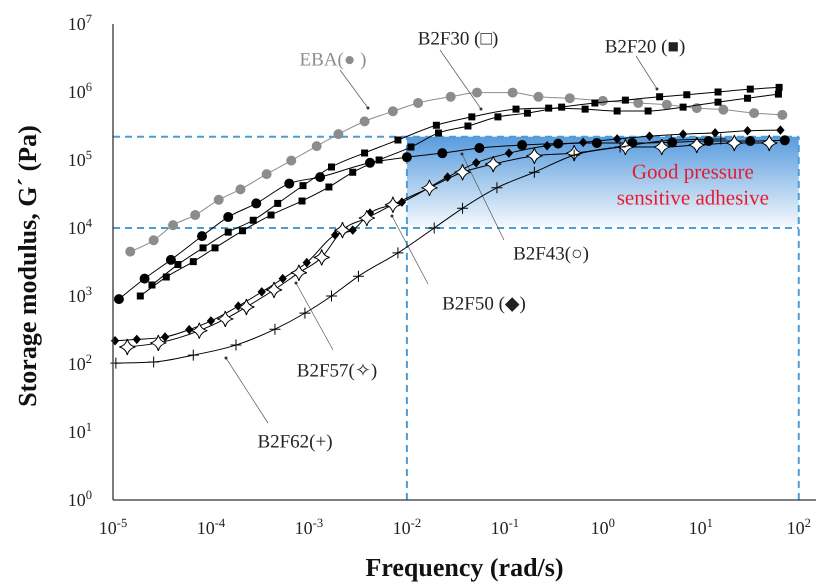 The height and width of the screenshot is (584, 818). What do you see at coordinates (80, 91) in the screenshot?
I see `y-tick-label: 10$^{6}$` at bounding box center [80, 91].